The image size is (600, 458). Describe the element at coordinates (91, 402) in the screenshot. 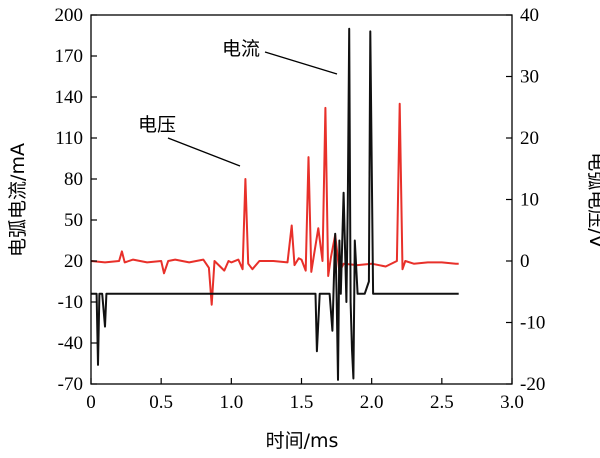

I see `x-tick-label: 0` at that location.